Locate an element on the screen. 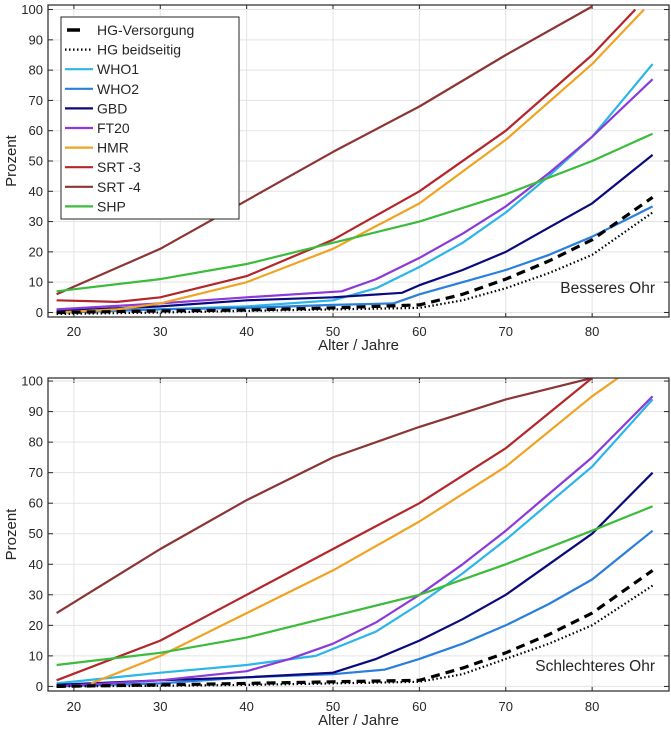 This screenshot has width=671, height=739. legend-item: WHO2 is located at coordinates (102, 89).